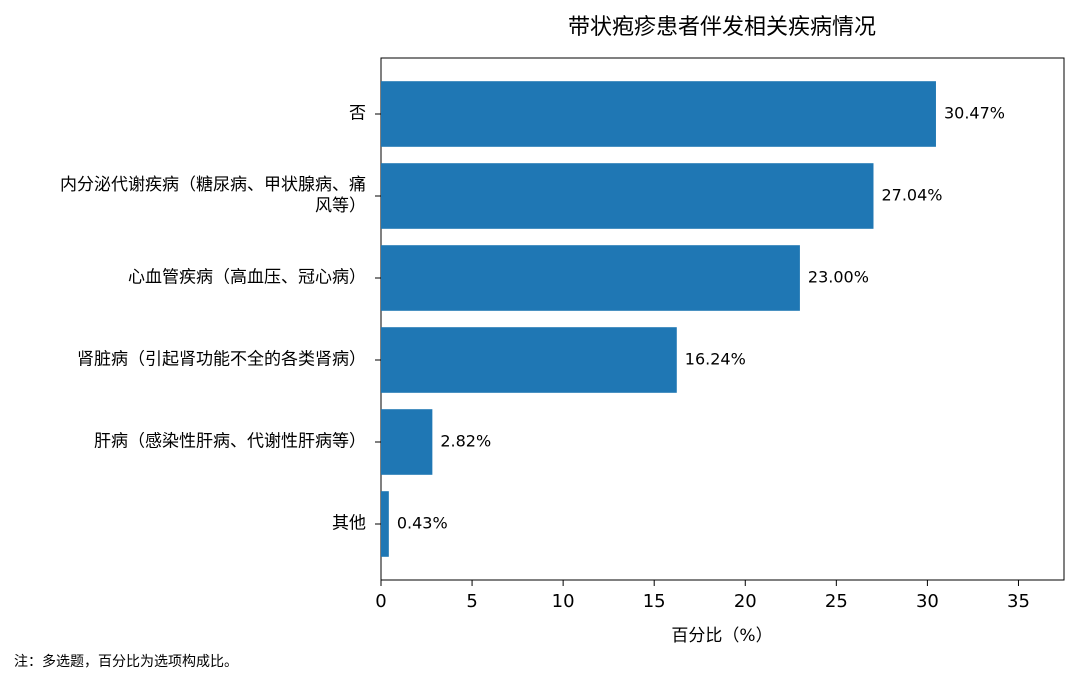 This screenshot has height=686, width=1080. I want to click on y-tick-label: 内分泌代谢疾病（糖尿病、甲状腺病、痛风等）, so click(213, 195).